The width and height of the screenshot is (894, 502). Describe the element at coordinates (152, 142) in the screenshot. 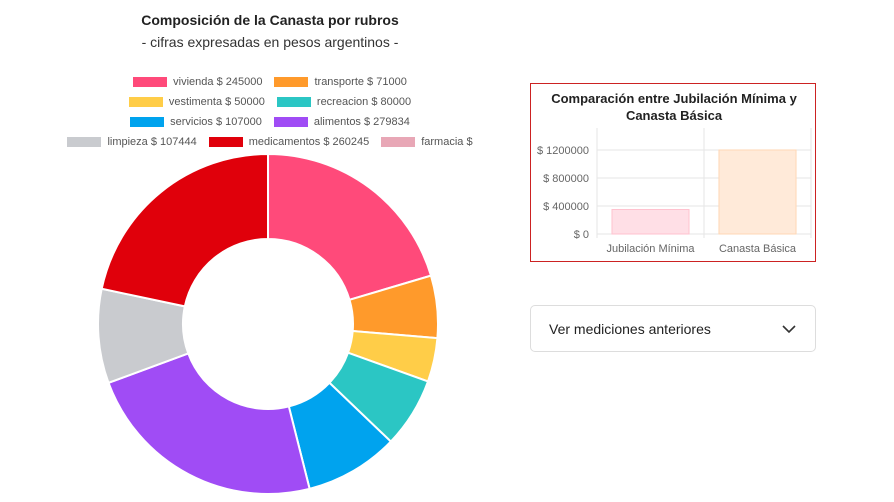

I see `legend-label: limpieza $ 107444` at that location.